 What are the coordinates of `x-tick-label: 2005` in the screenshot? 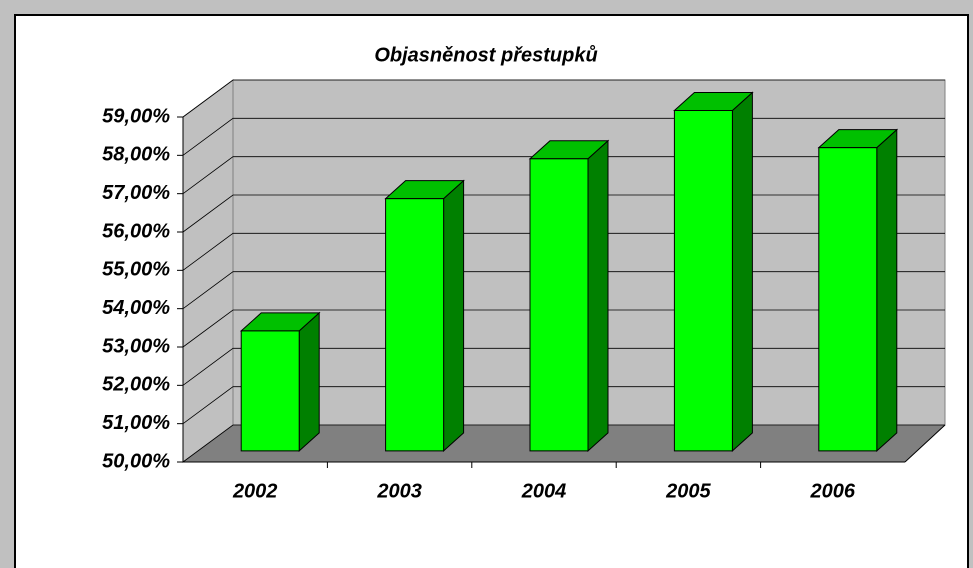 It's located at (688, 491).